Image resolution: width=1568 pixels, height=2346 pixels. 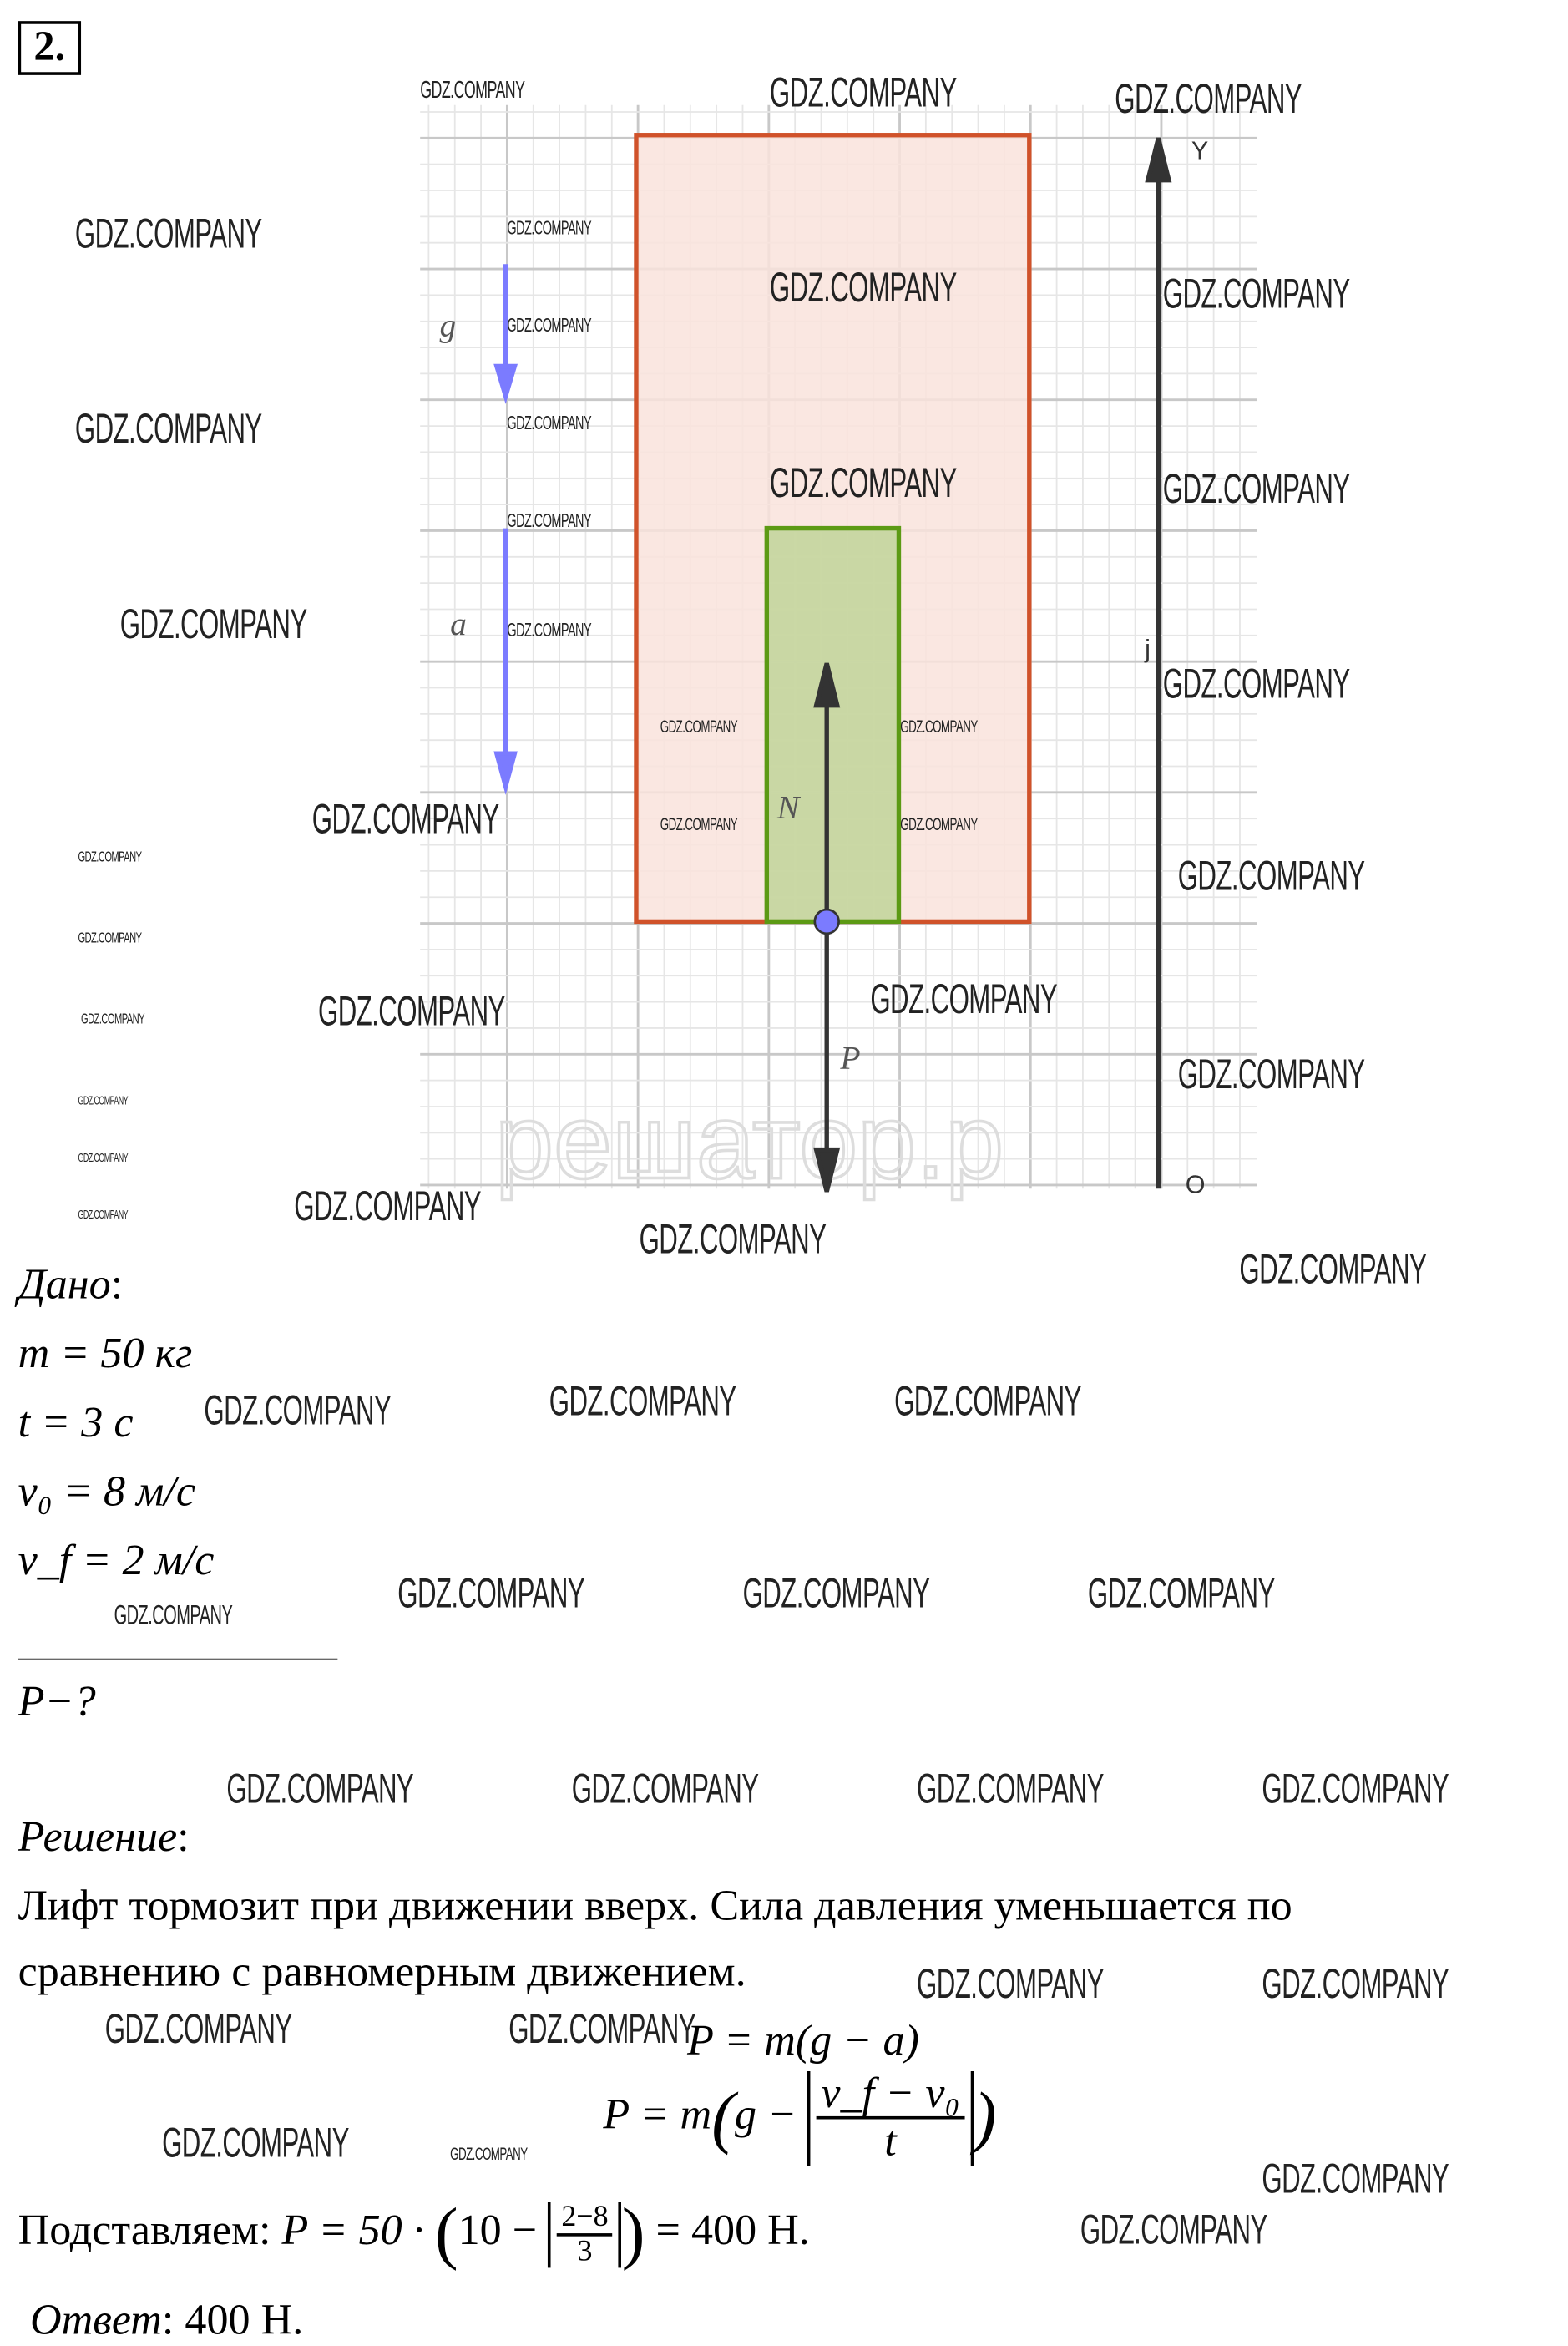 I want to click on substitution-lhs: P = 50 ·, so click(x=358, y=2231).